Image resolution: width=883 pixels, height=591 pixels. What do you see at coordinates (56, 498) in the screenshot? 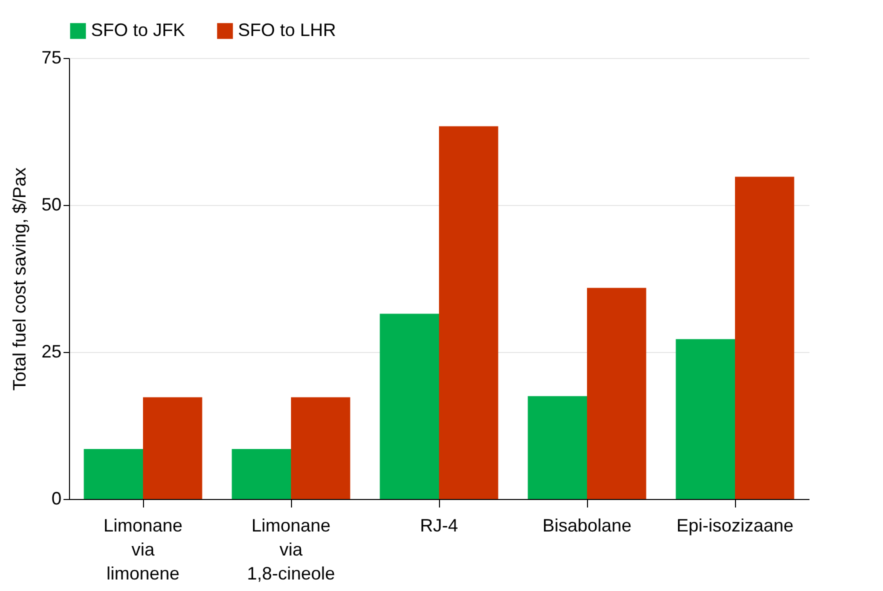
I see `y-tick-label: 0` at bounding box center [56, 498].